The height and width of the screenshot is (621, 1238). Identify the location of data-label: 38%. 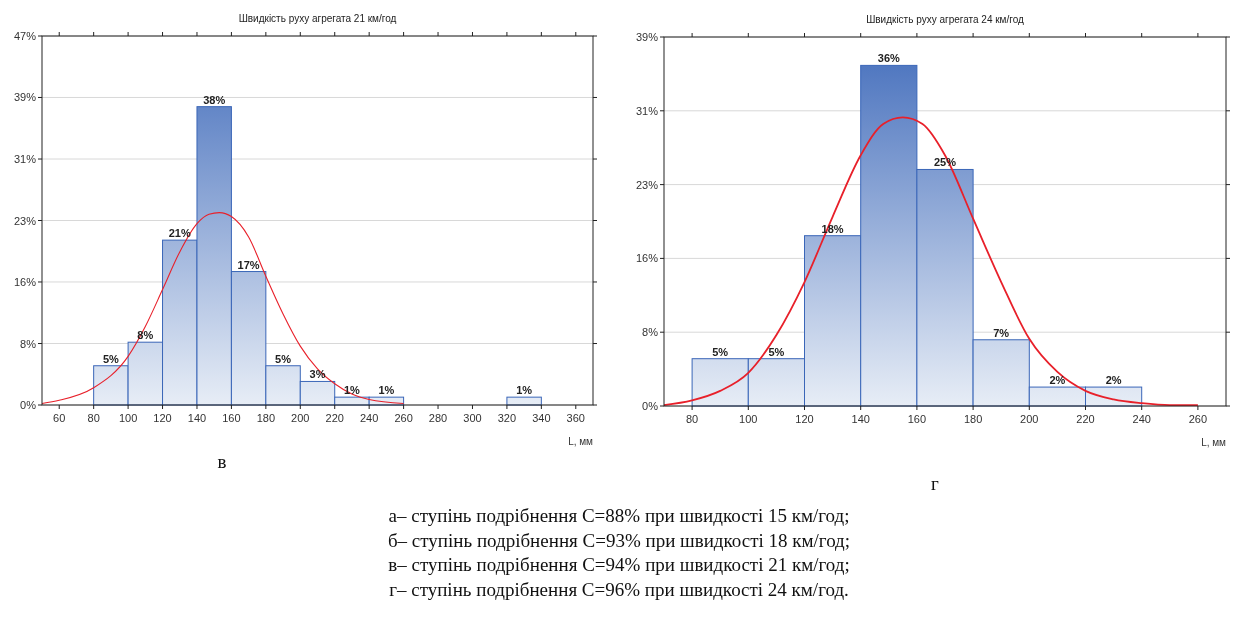
(214, 99).